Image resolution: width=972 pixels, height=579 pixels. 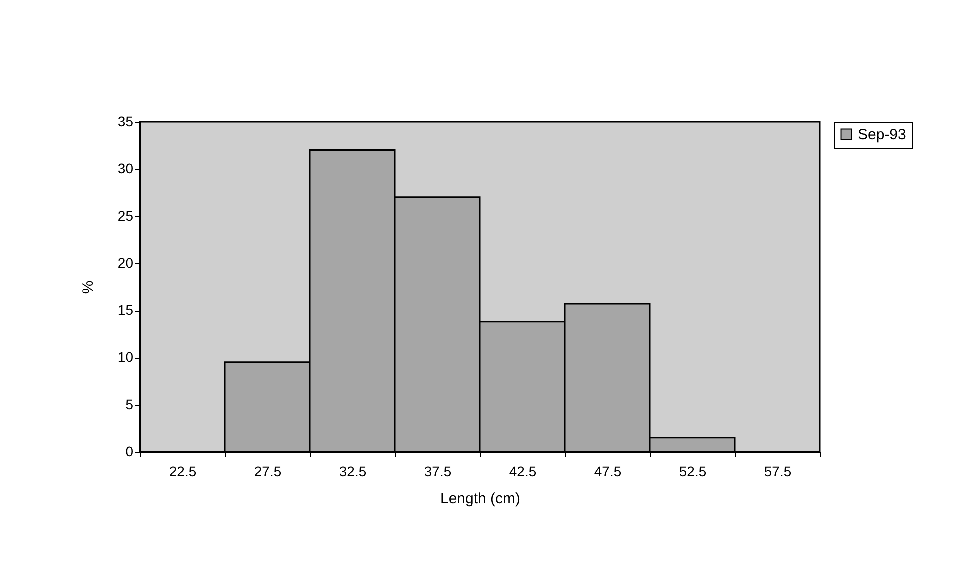 What do you see at coordinates (183, 472) in the screenshot?
I see `x-tick-label: 22.5` at bounding box center [183, 472].